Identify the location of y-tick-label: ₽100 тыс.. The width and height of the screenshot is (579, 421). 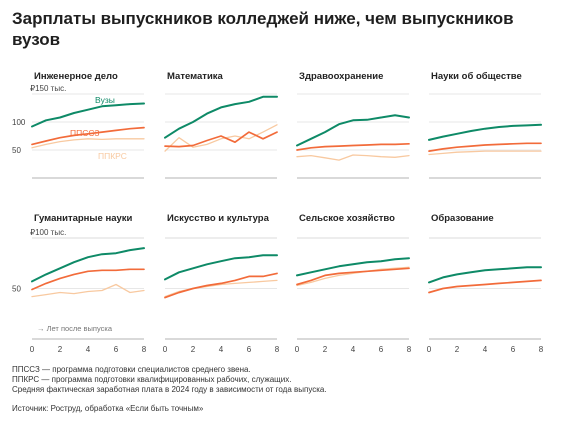
(48, 232).